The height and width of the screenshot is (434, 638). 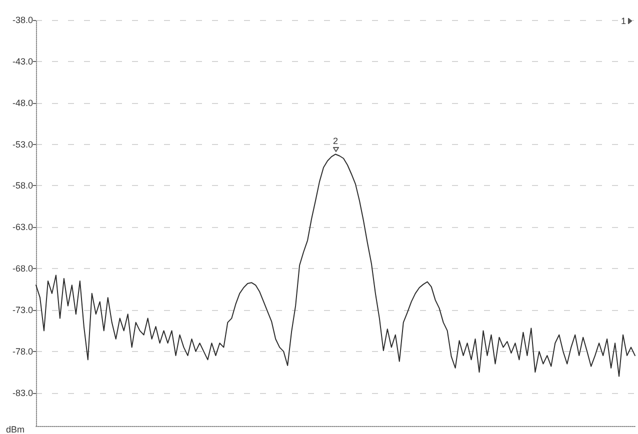 What do you see at coordinates (22, 310) in the screenshot?
I see `y-tick-label: -73.0` at bounding box center [22, 310].